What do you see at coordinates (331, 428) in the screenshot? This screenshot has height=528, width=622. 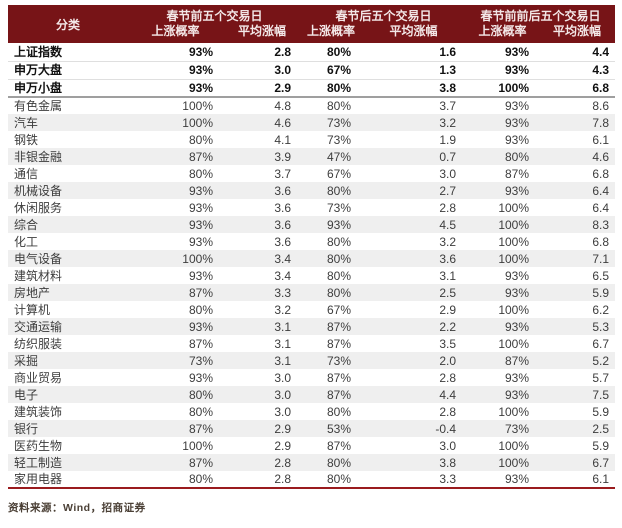 I see `value-cell: 53%` at bounding box center [331, 428].